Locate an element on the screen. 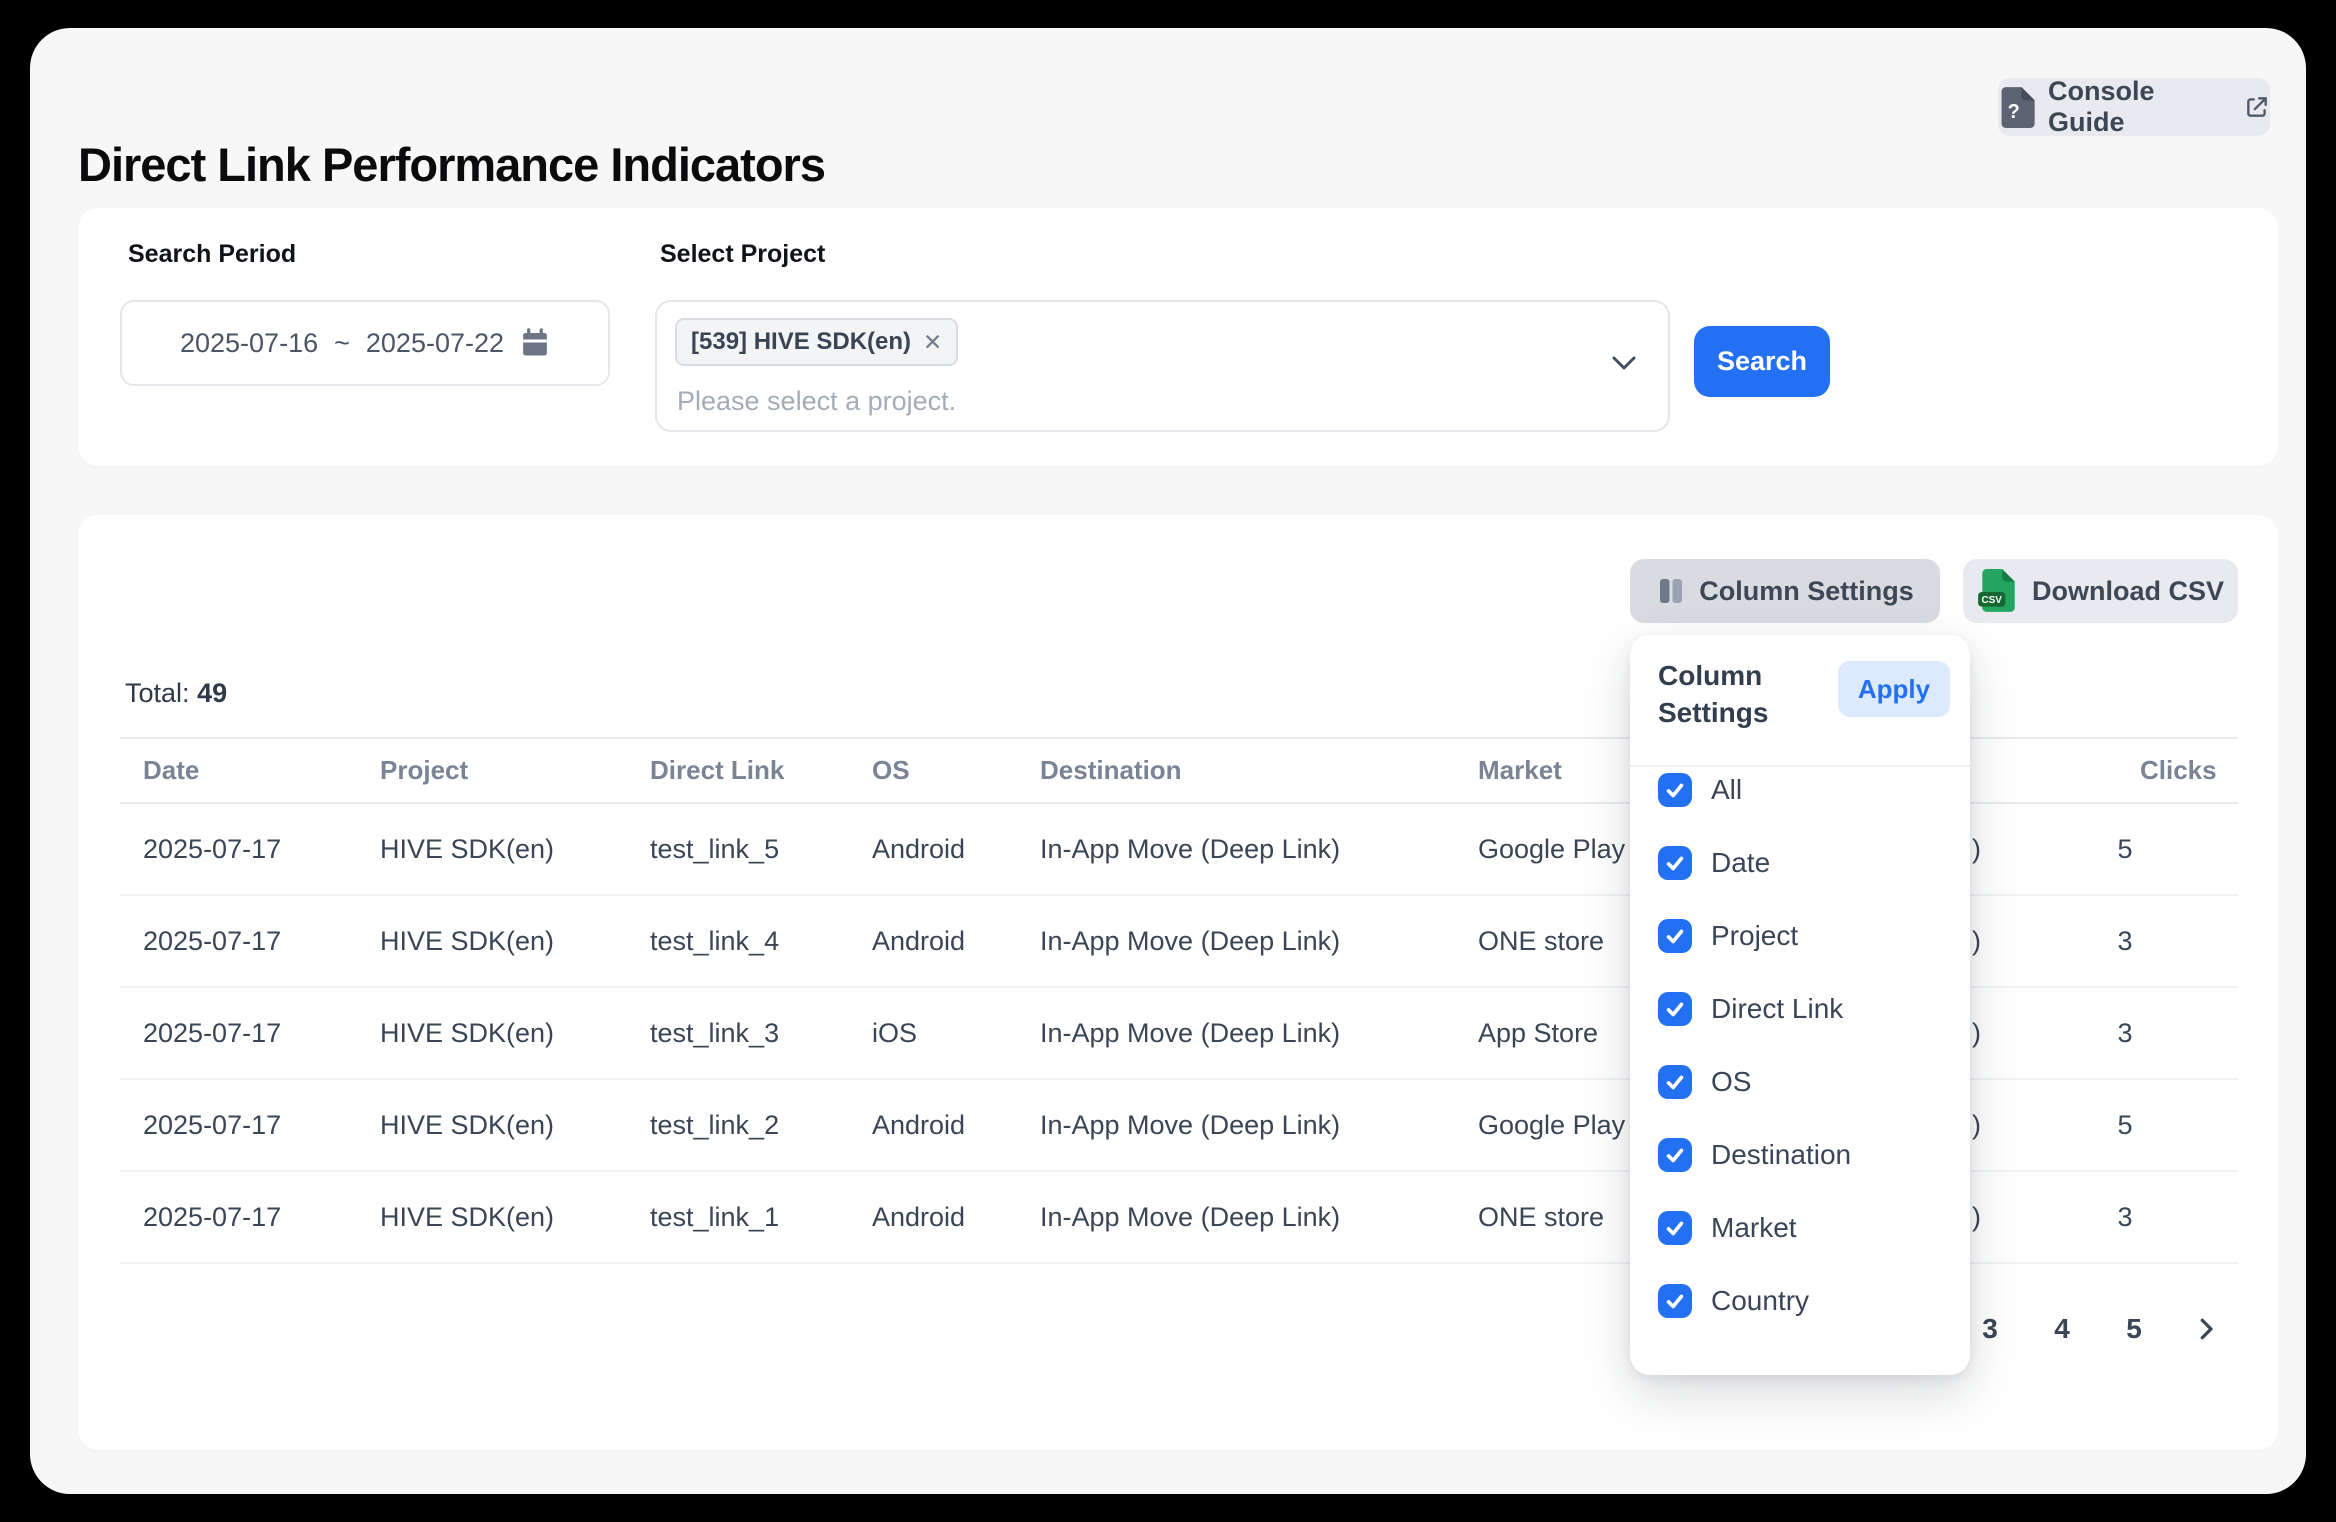 This screenshot has width=2336, height=1522. svg-text: CSV is located at coordinates (1992, 600).